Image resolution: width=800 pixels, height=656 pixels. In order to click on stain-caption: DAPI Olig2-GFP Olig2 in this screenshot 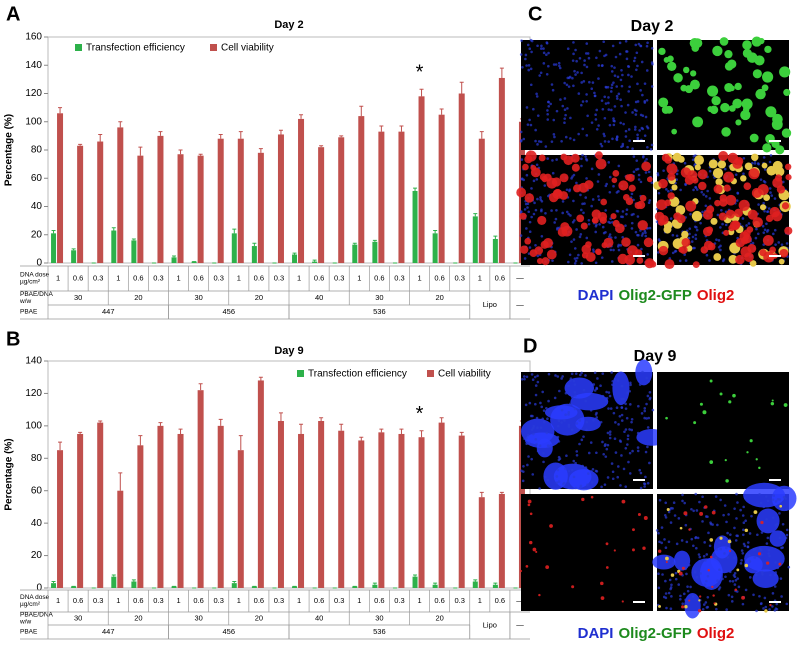, I will do `click(656, 295)`.